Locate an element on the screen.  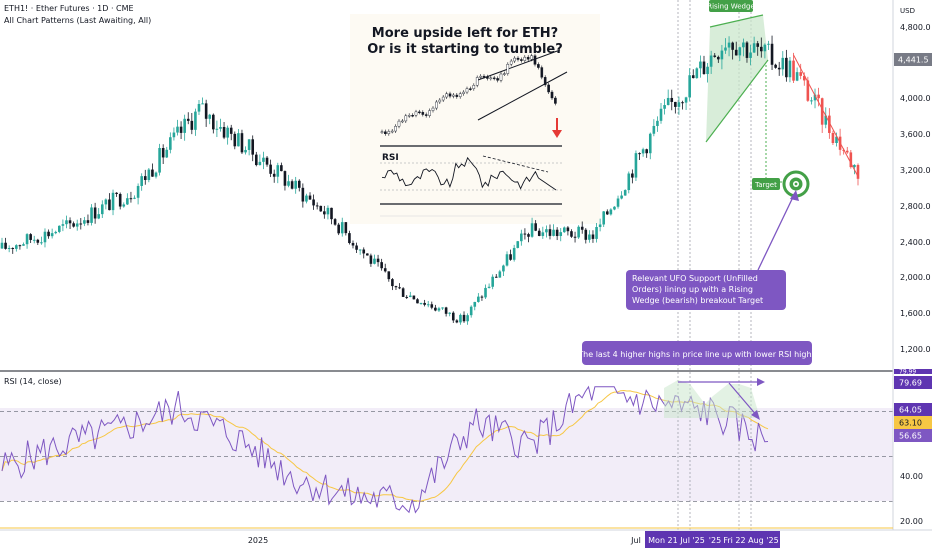
price-tick: 4,800.0 is located at coordinates (915, 27).